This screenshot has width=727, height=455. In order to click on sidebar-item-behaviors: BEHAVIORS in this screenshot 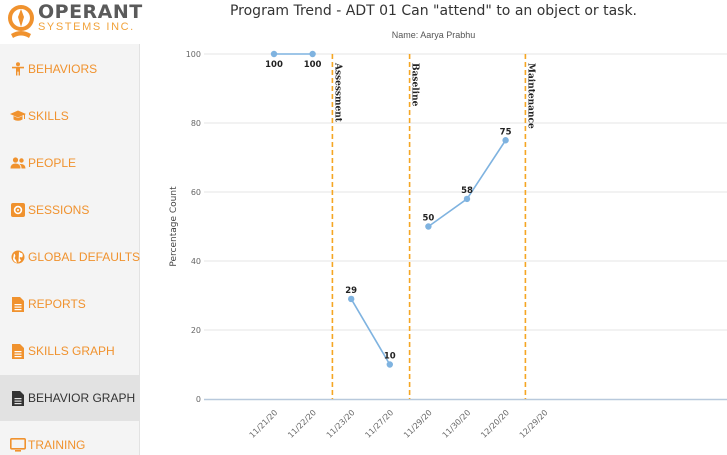, I will do `click(70, 69)`.